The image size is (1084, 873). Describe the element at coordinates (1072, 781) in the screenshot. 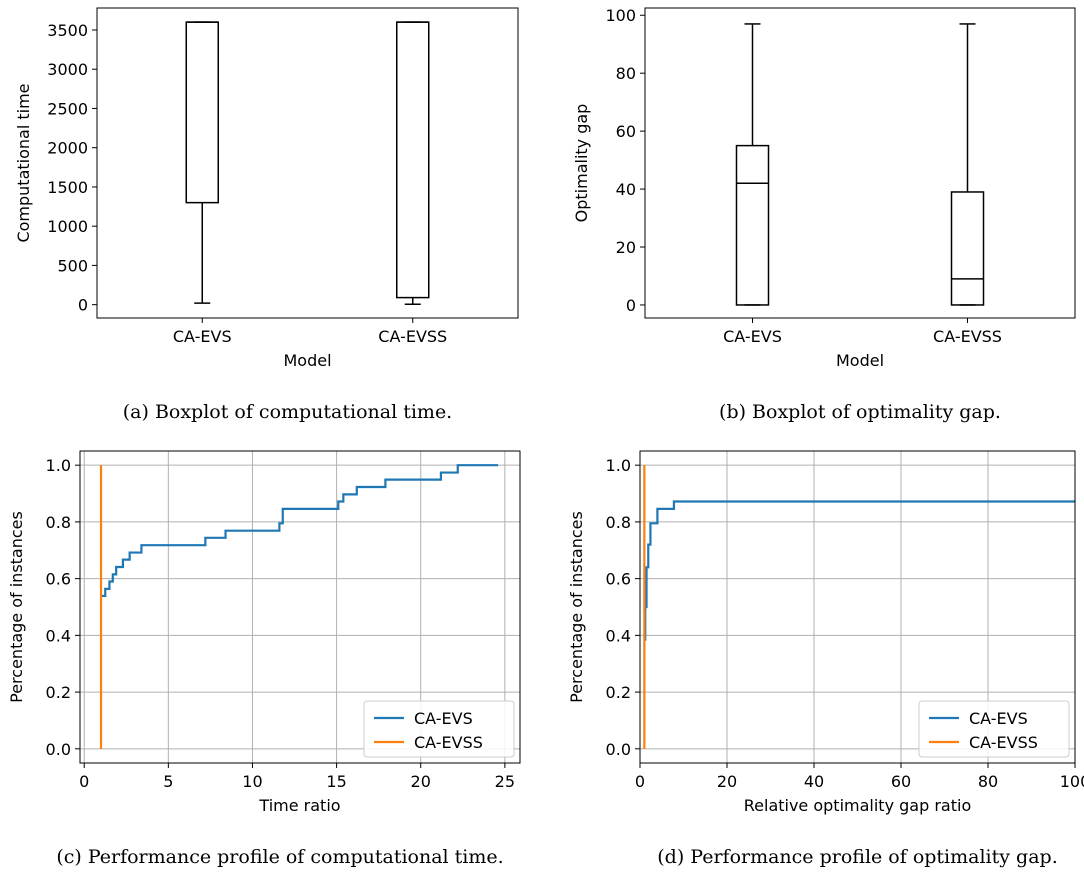

I see `x-tick-label: 100` at that location.